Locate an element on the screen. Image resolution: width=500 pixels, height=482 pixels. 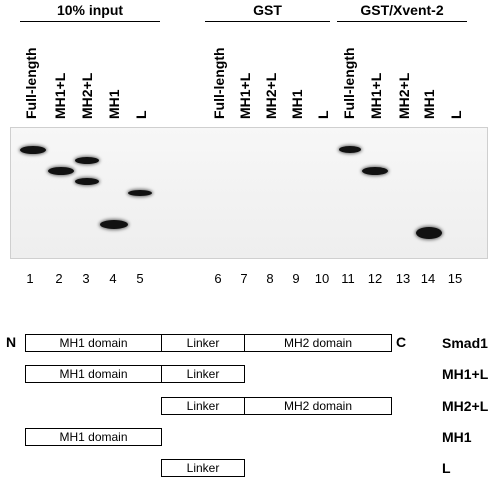
construct-name-mh1: MH1 is located at coordinates (457, 437).